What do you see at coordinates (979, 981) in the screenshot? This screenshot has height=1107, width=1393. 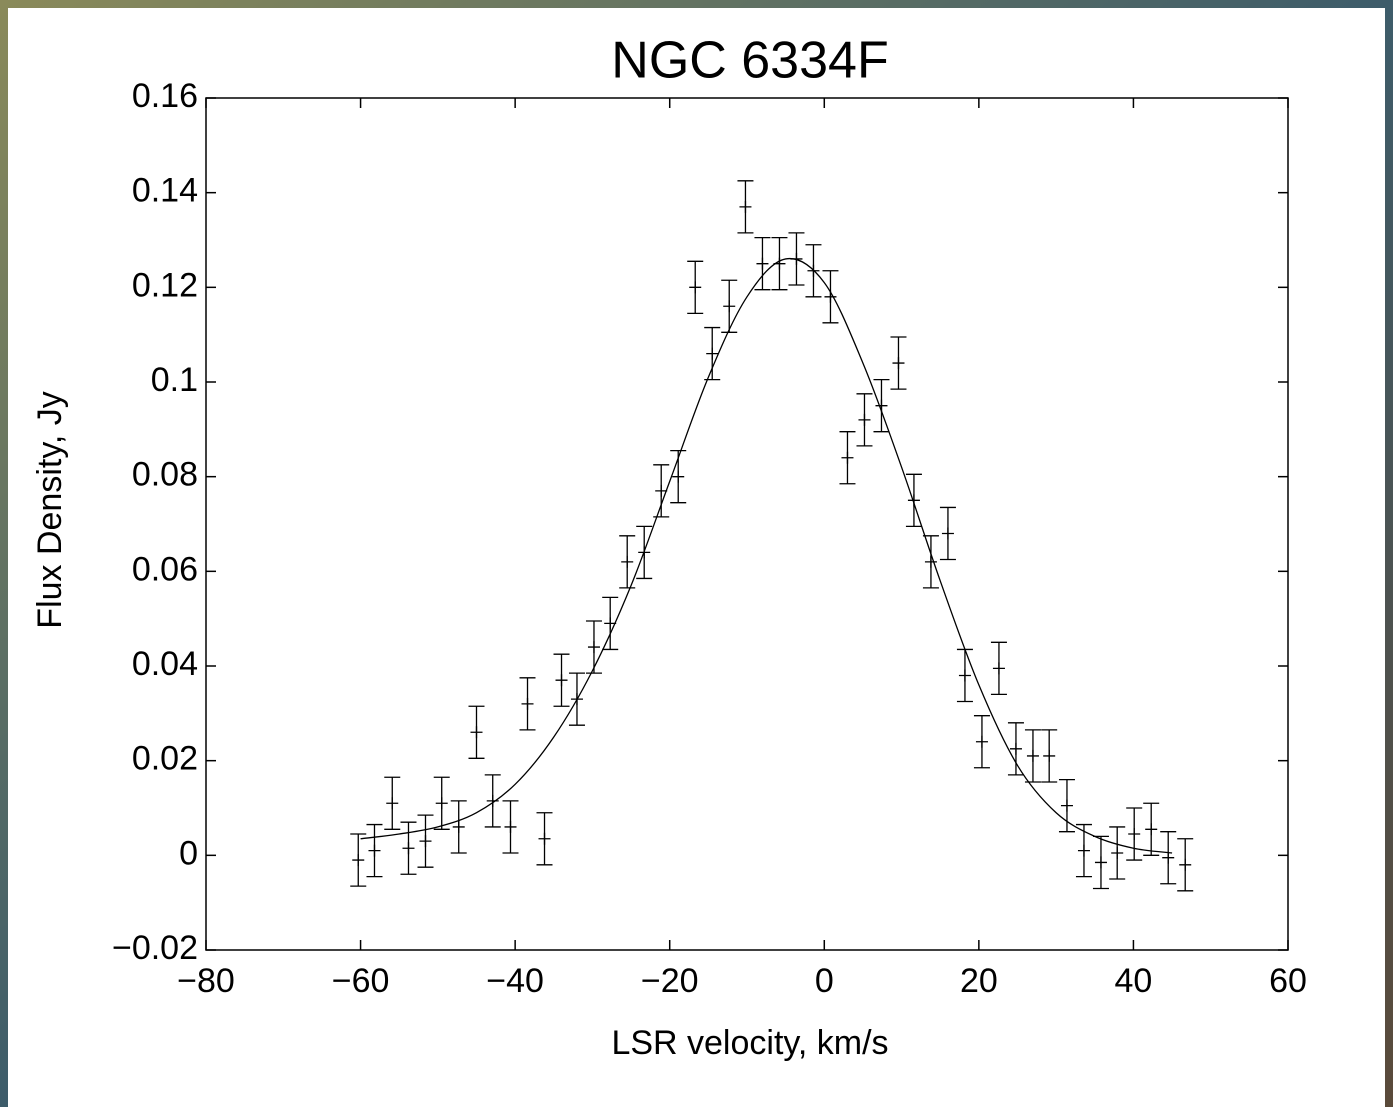 I see `x-tick-label: 20` at bounding box center [979, 981].